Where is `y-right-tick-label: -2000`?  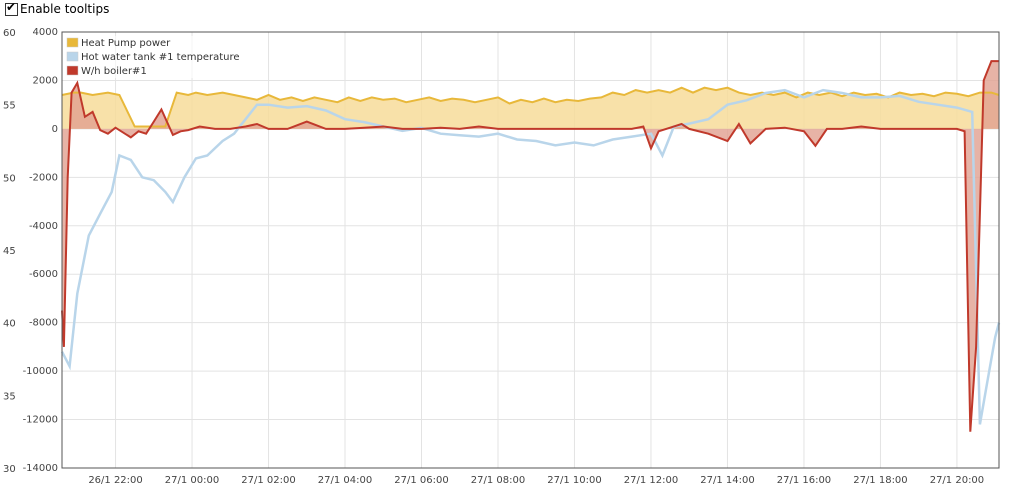 y-right-tick-label: -2000 is located at coordinates (43, 177).